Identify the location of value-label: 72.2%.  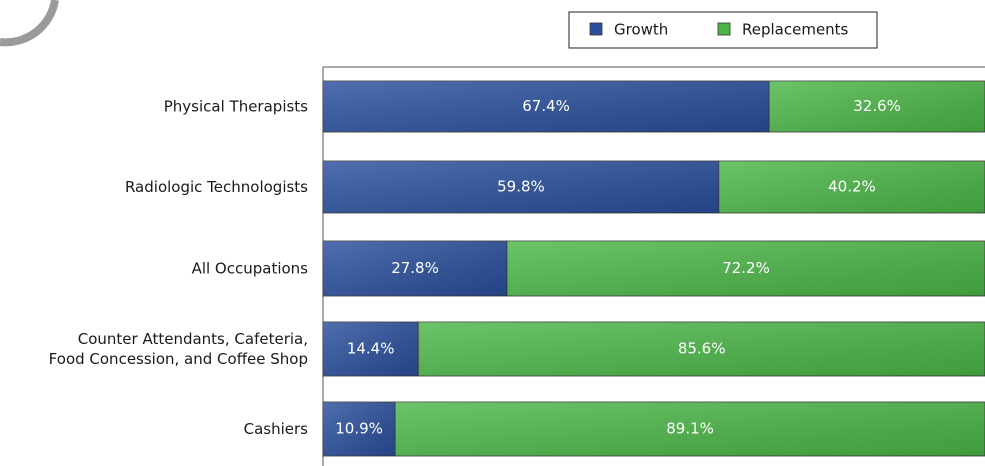
(746, 268).